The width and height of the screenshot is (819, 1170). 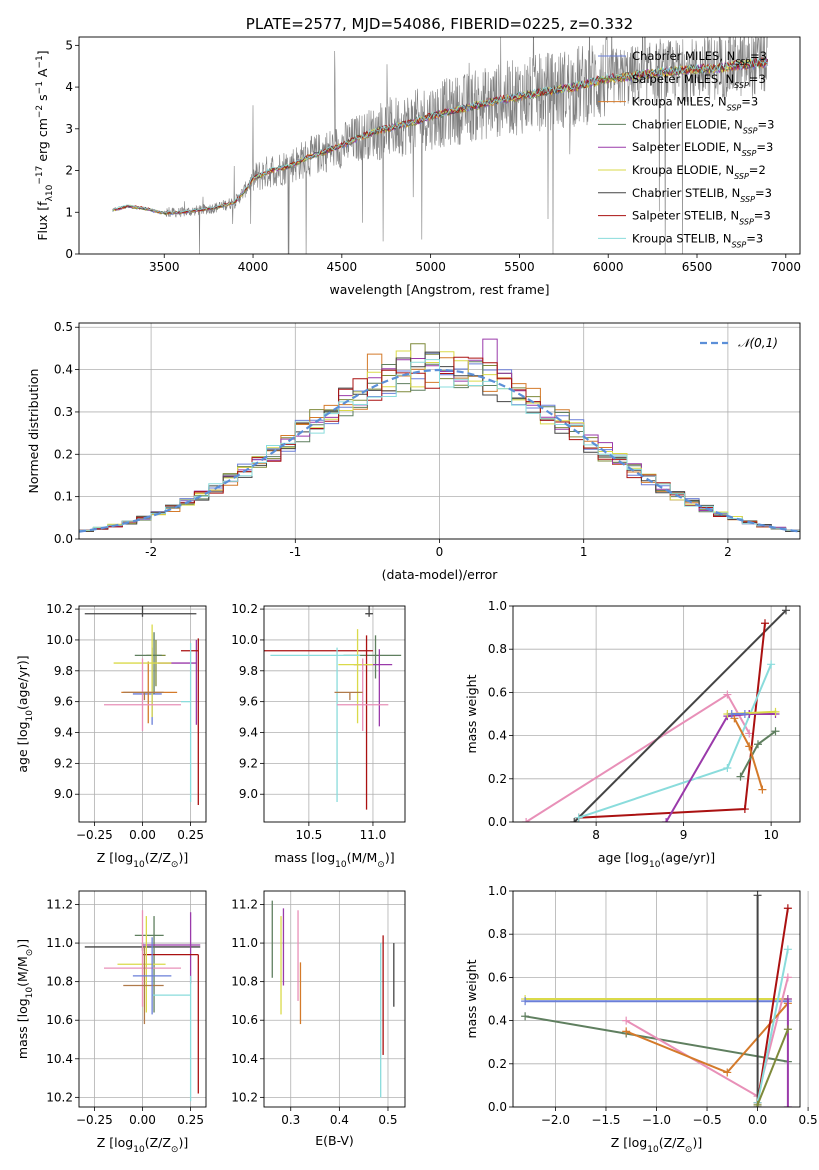 What do you see at coordinates (142, 860) in the screenshot?
I see `x-axis-label: Z [log10(Z/Z⊙)]` at bounding box center [142, 860].